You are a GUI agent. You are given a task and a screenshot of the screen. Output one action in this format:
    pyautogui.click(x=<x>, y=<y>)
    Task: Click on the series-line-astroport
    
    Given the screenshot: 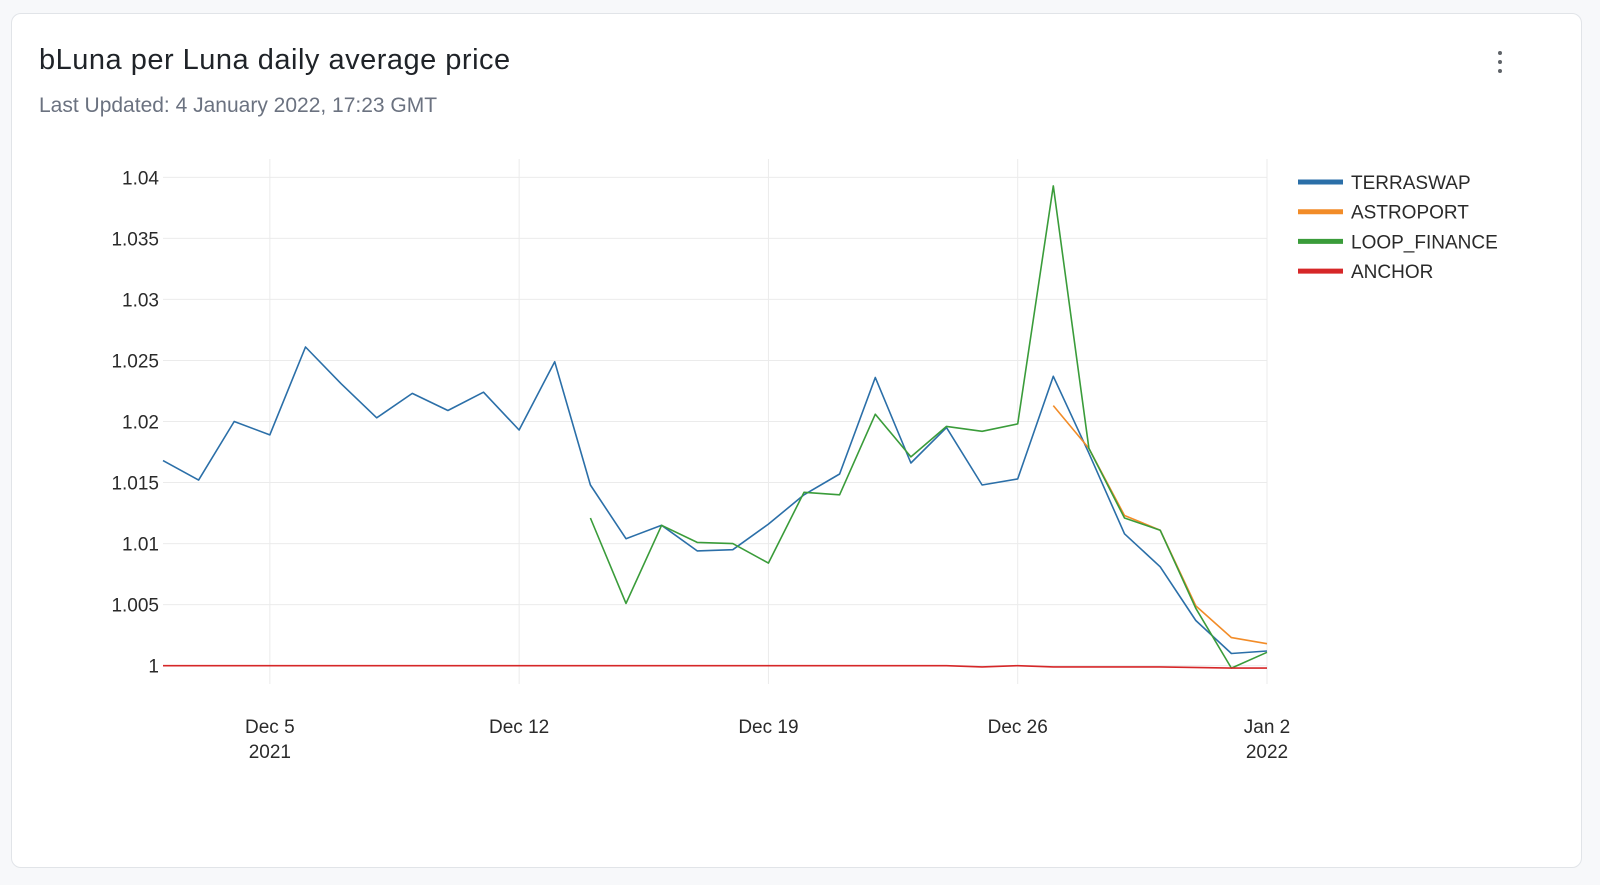 What is the action you would take?
    pyautogui.click(x=1160, y=525)
    